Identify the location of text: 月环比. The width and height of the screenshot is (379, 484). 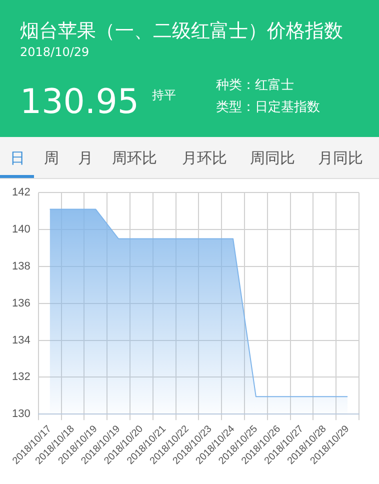
(204, 158).